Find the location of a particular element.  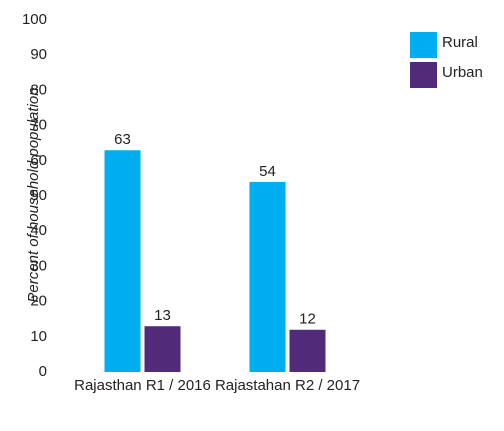

y-tick-label: 20 is located at coordinates (38, 301).